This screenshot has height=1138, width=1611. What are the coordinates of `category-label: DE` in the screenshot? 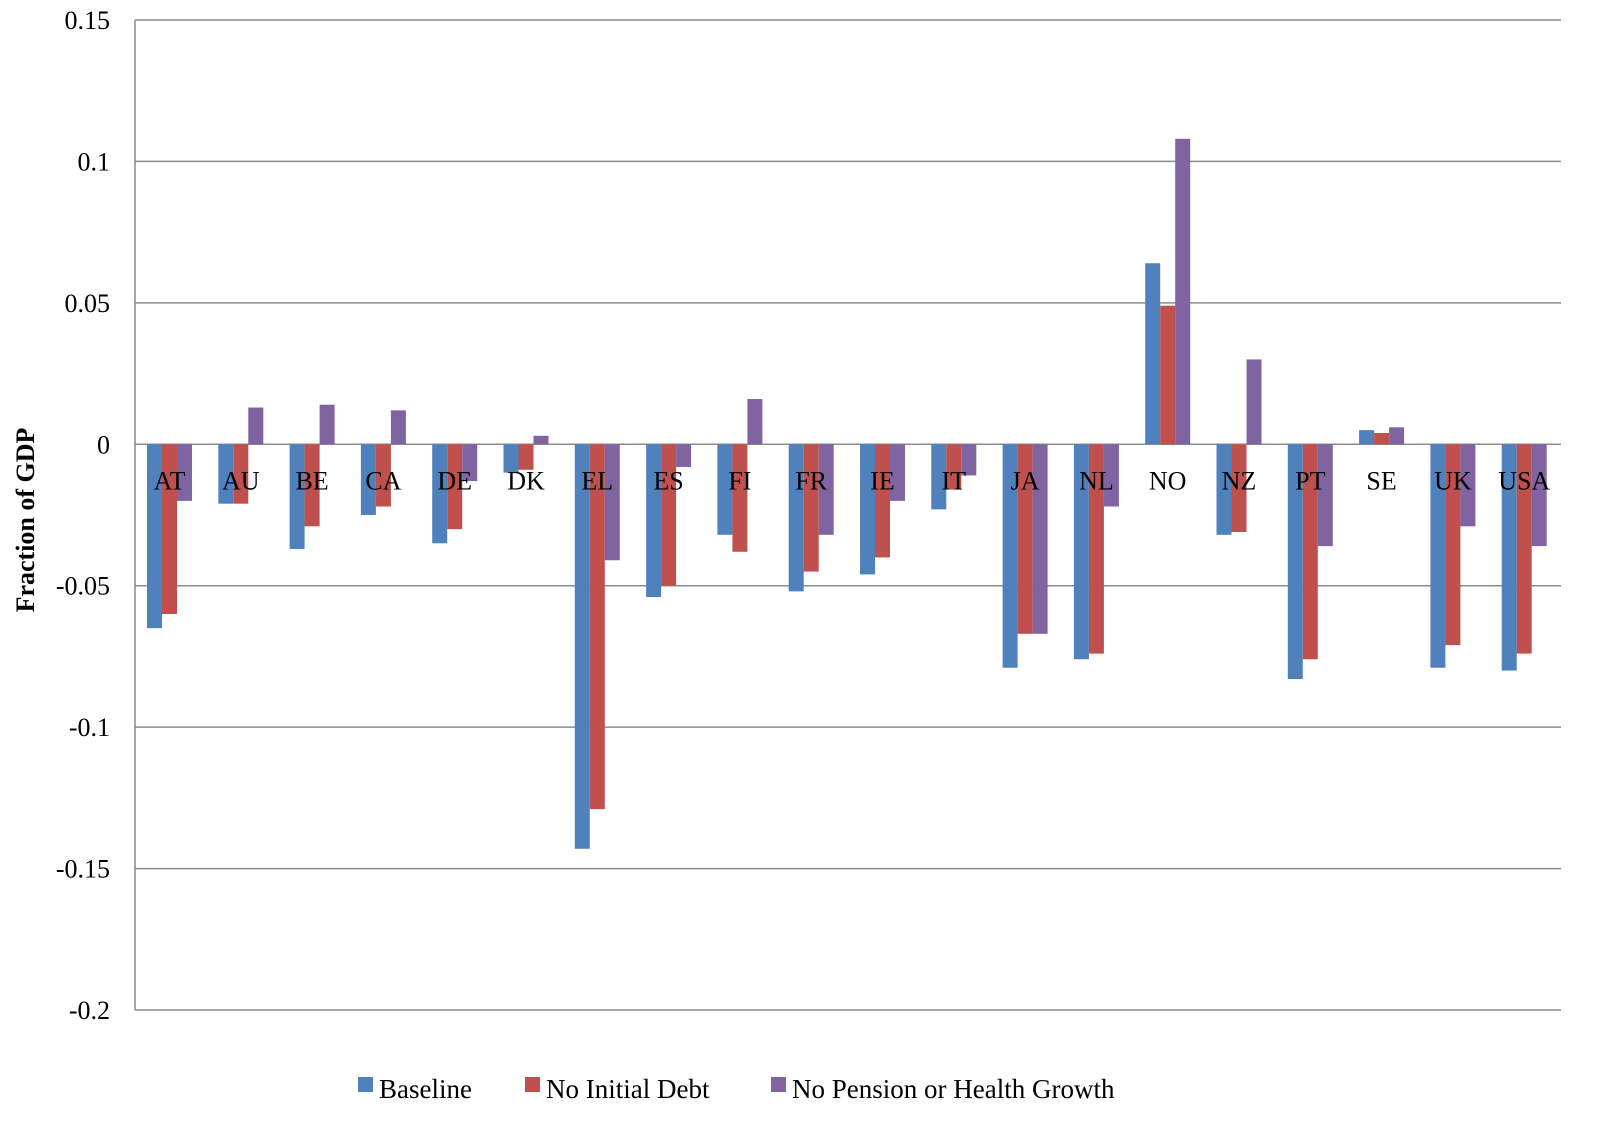 It's located at (454, 480).